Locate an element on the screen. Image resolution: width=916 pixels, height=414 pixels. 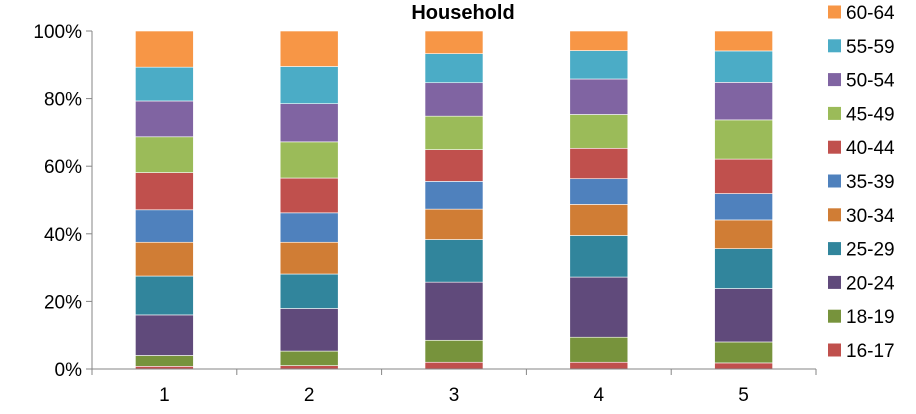
y-tick-label: 0% is located at coordinates (69, 370).